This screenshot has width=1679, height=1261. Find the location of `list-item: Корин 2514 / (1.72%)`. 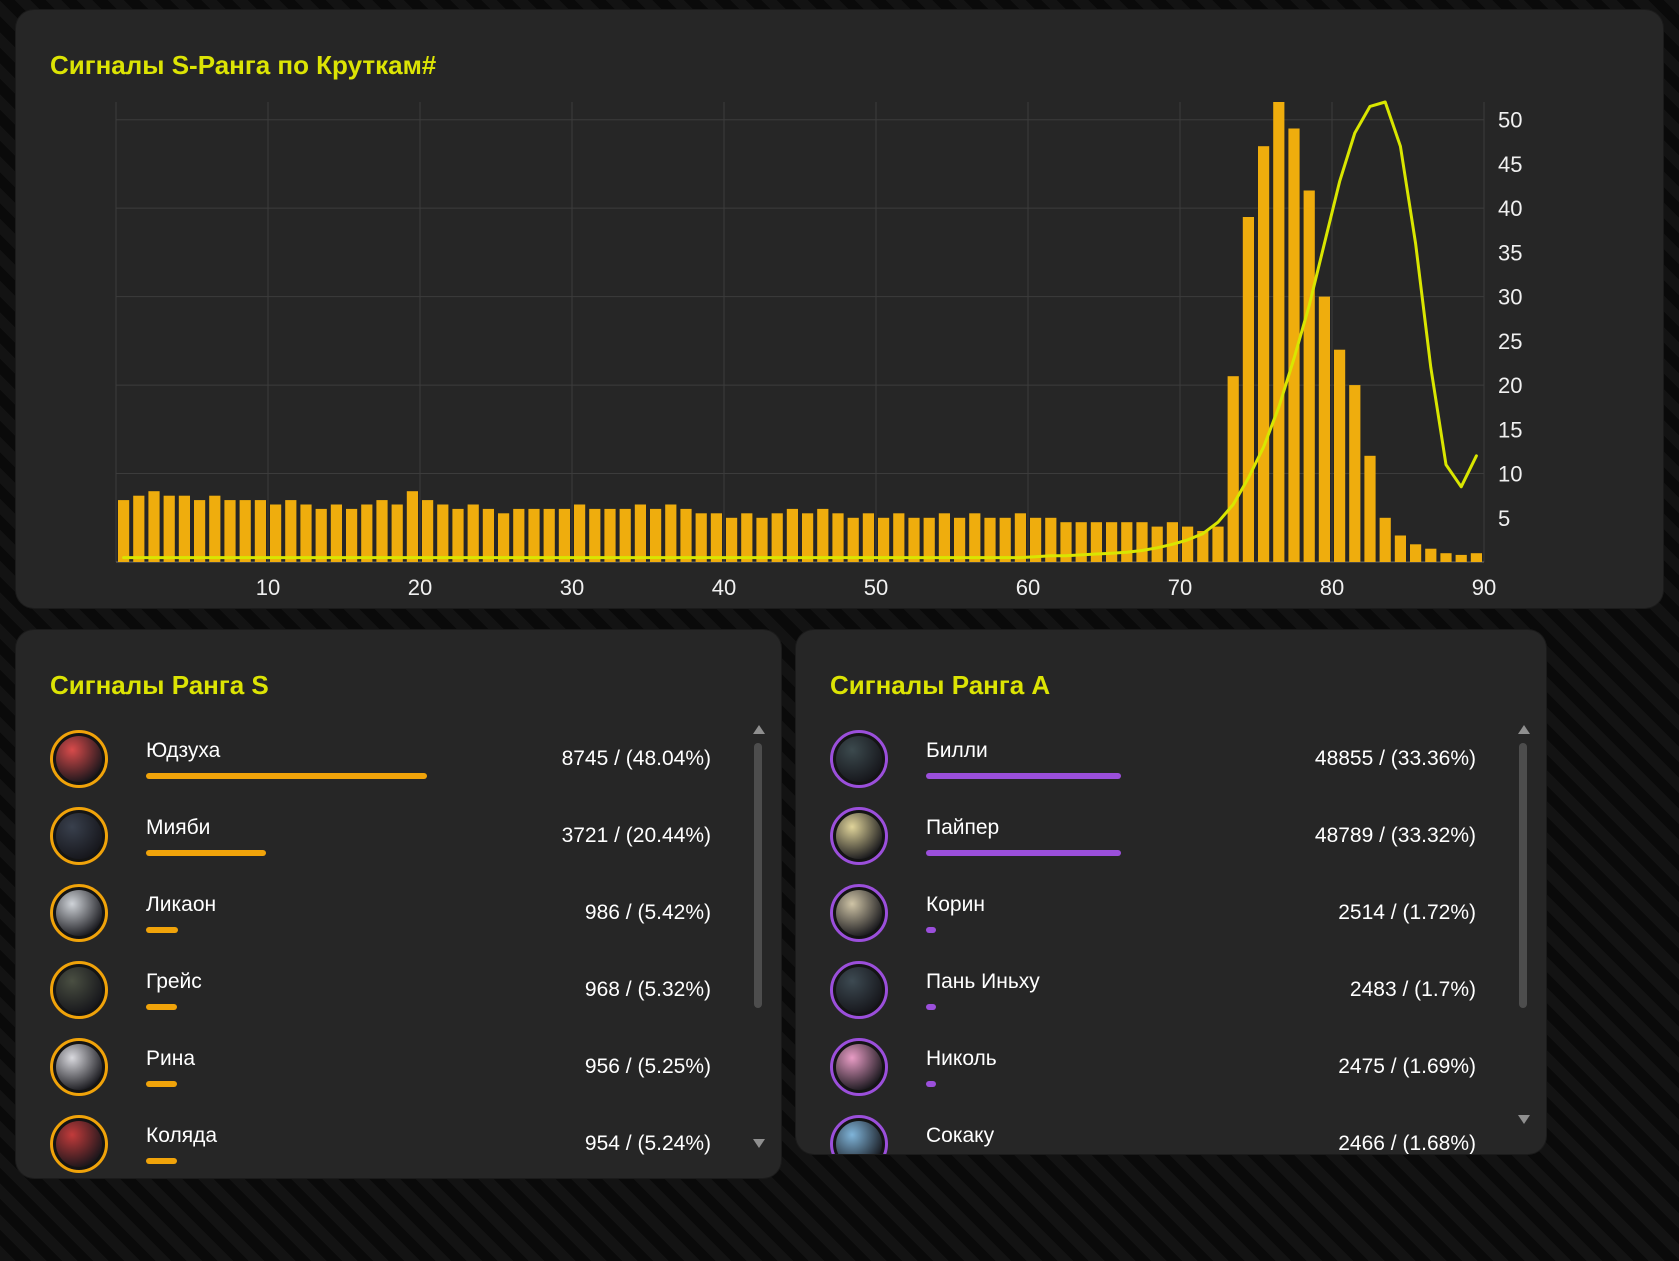

list-item: Корин 2514 / (1.72%) is located at coordinates (1171, 912).